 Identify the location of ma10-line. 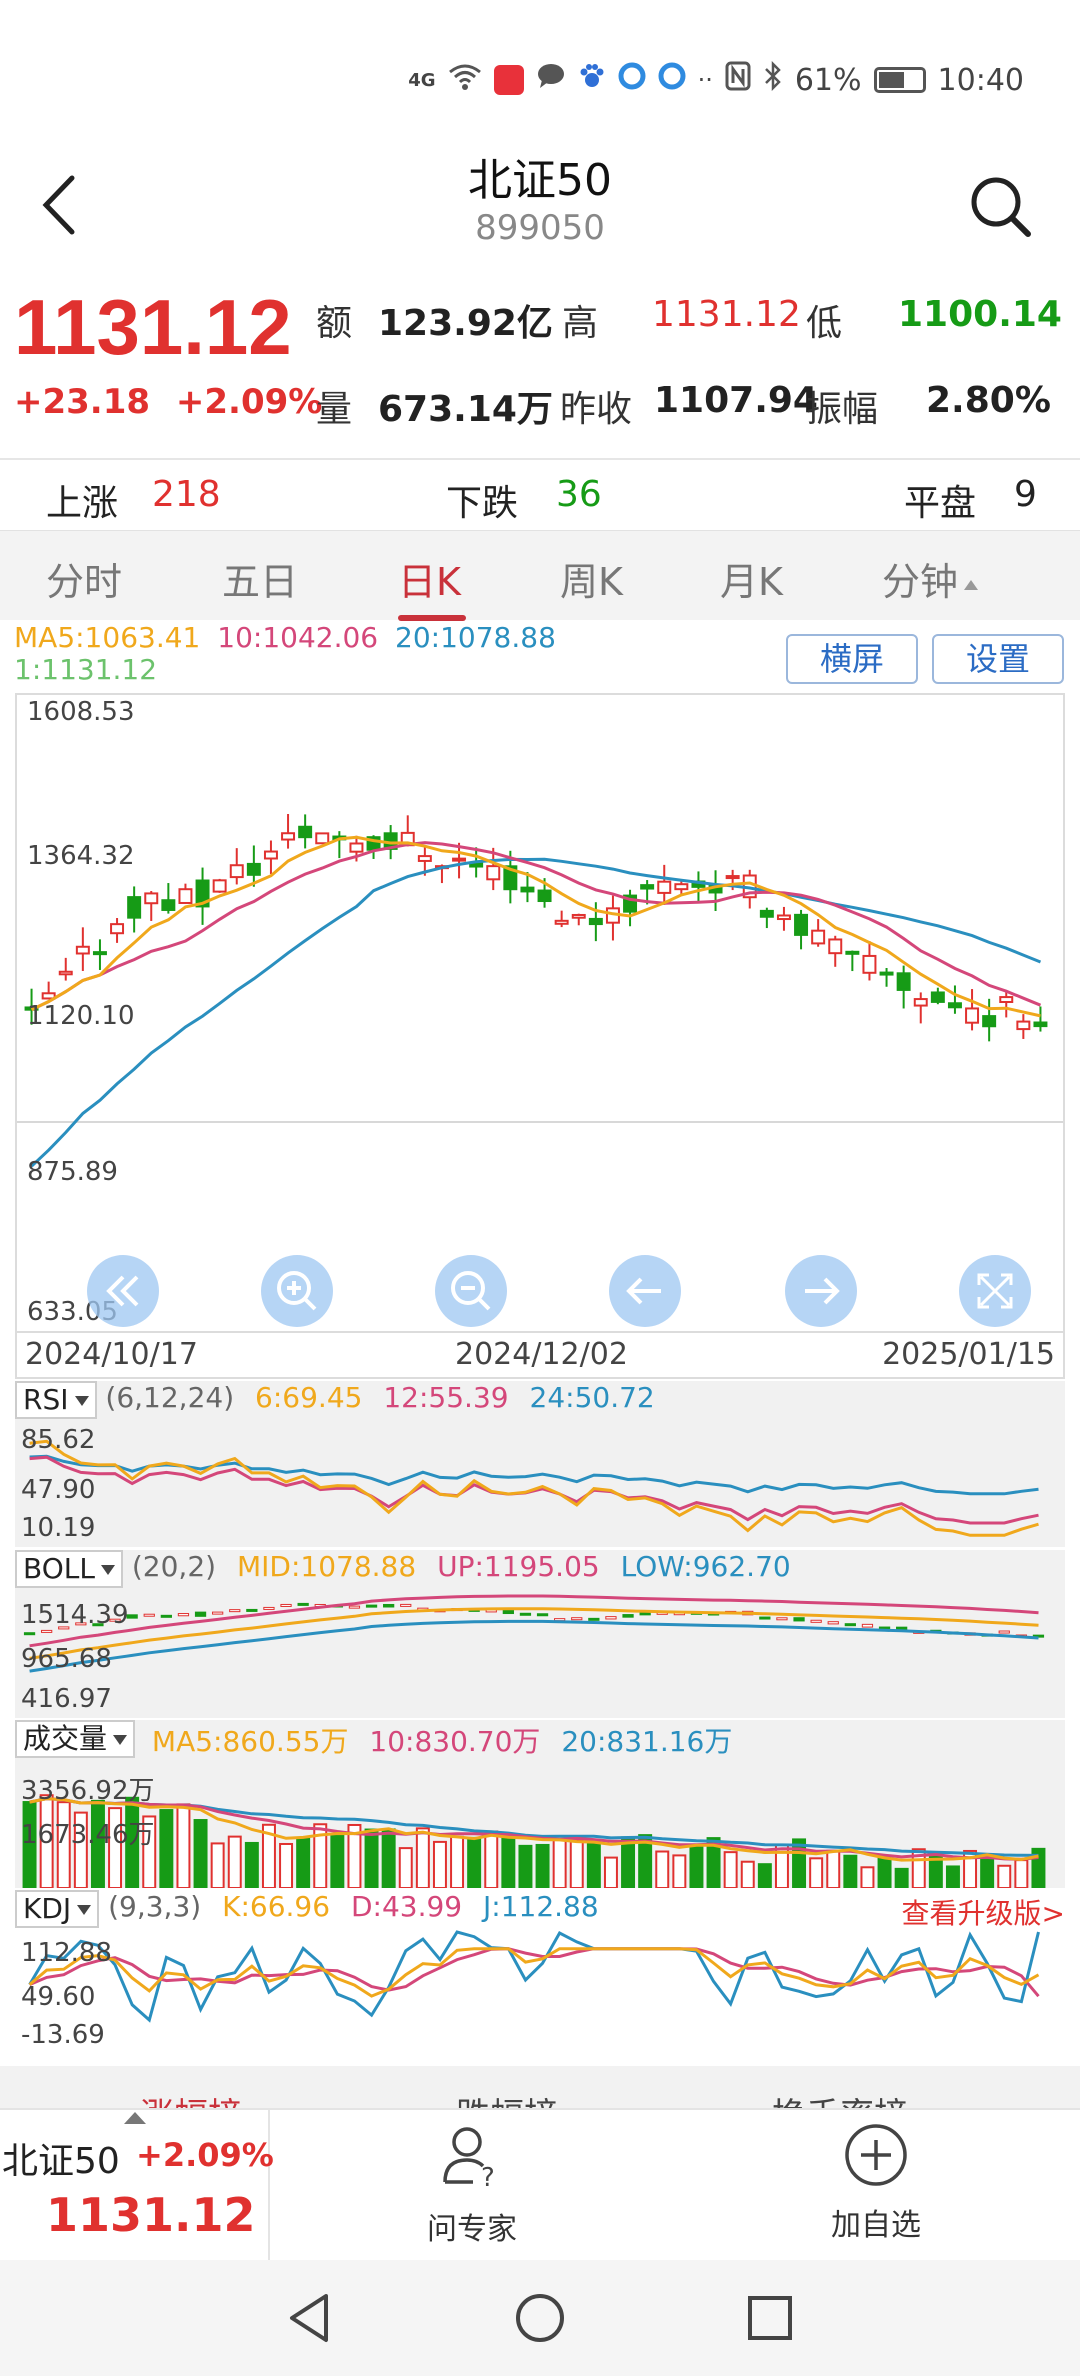
(536, 926).